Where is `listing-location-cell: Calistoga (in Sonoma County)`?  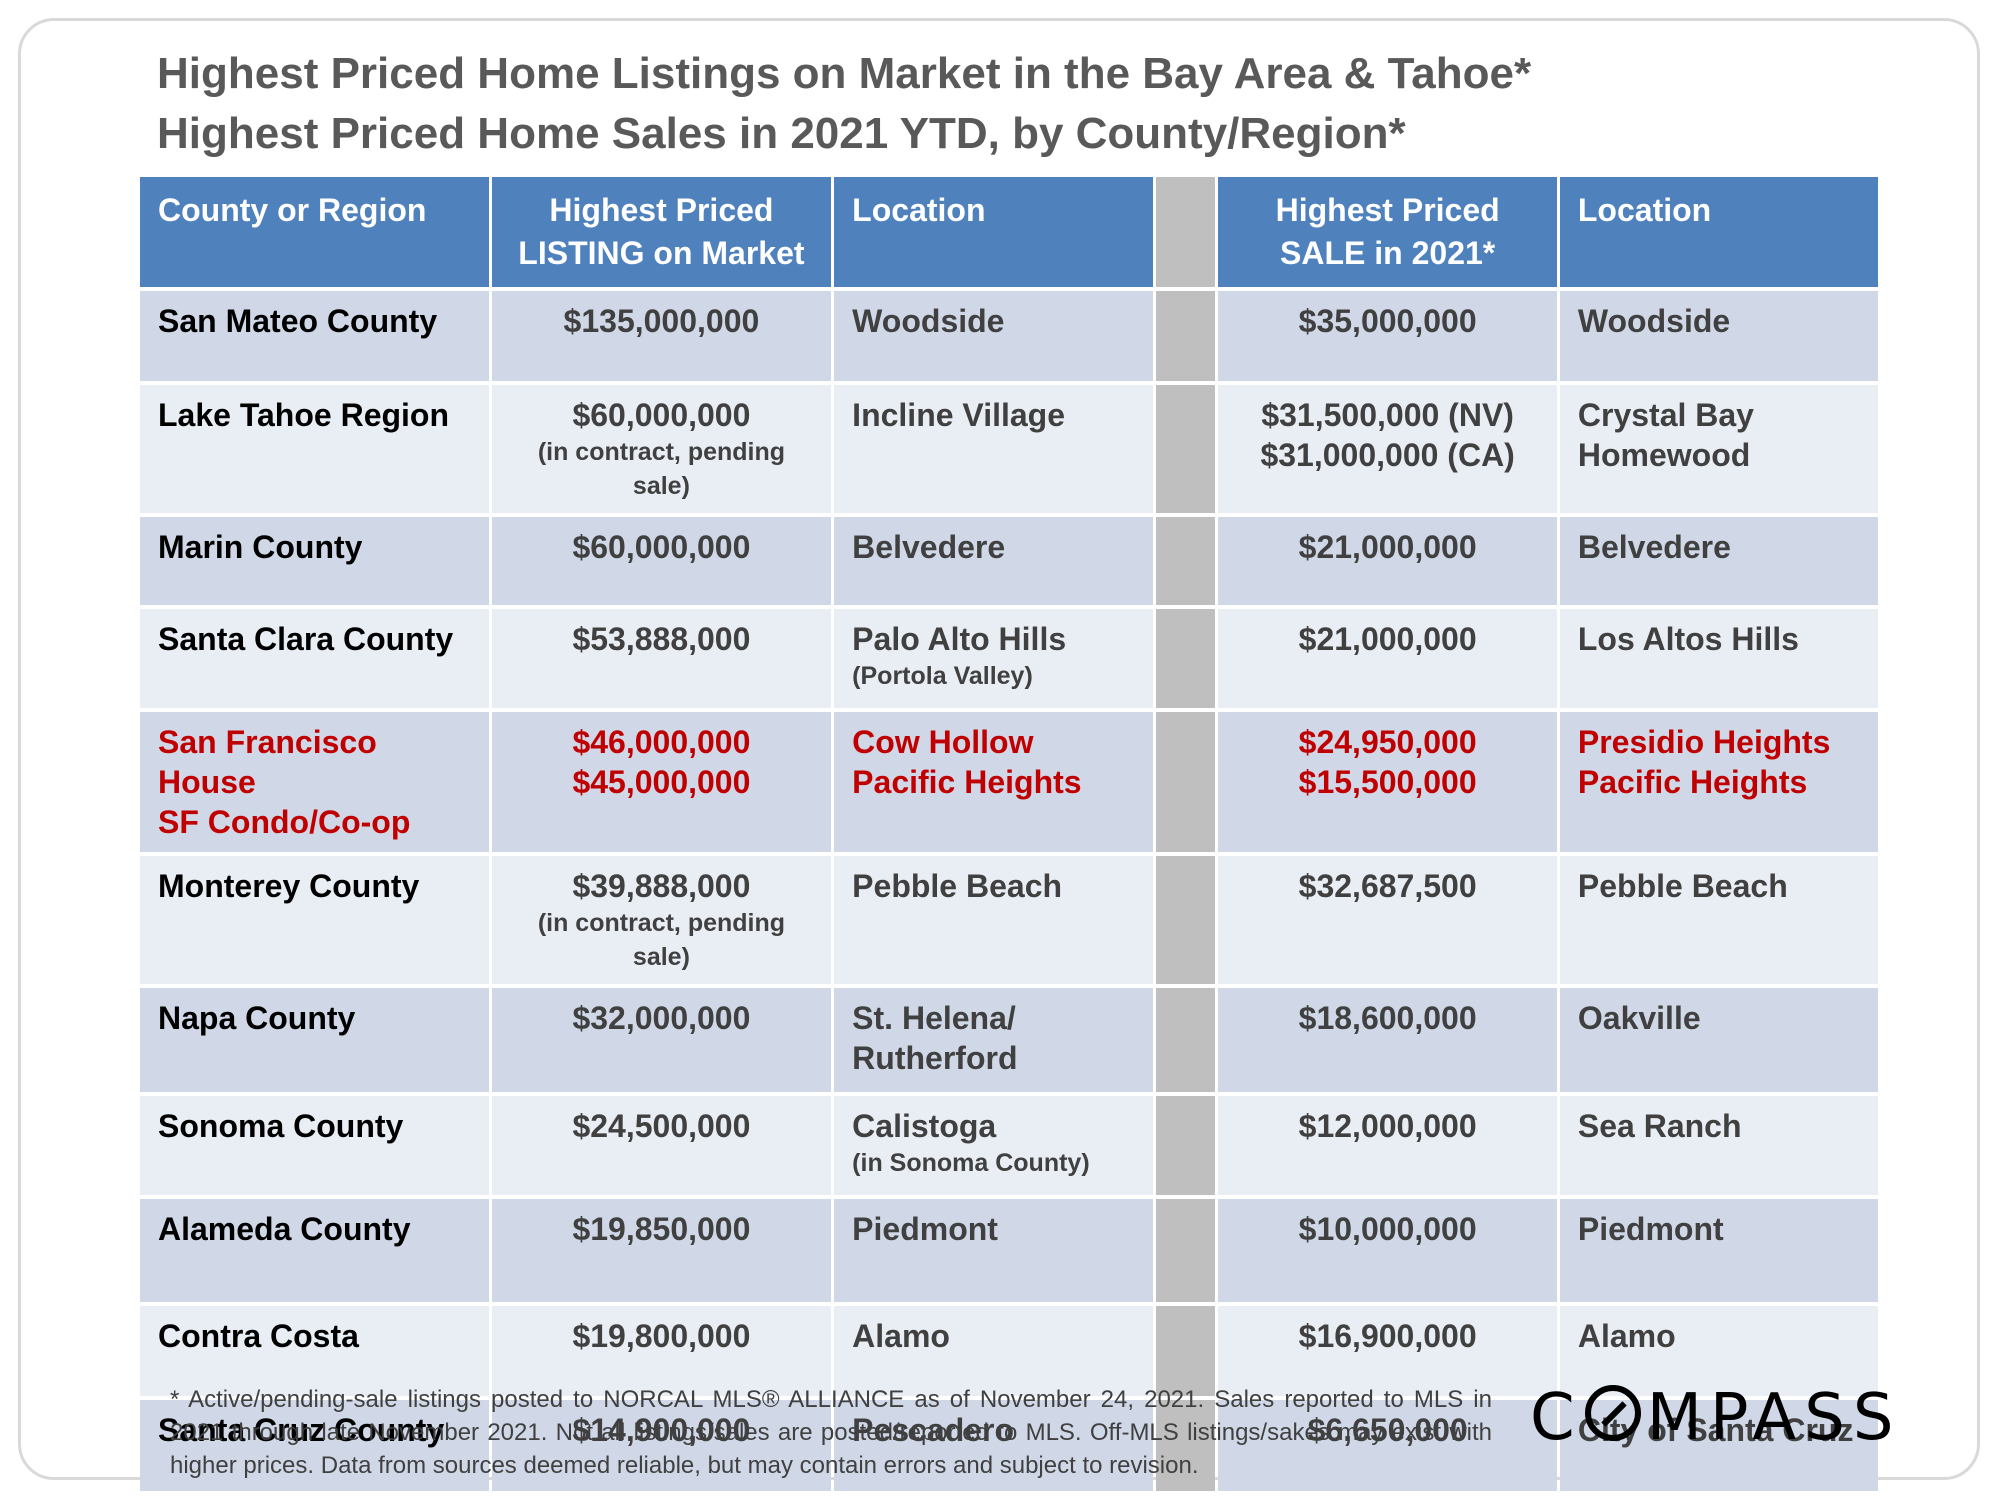 listing-location-cell: Calistoga (in Sonoma County) is located at coordinates (994, 1145).